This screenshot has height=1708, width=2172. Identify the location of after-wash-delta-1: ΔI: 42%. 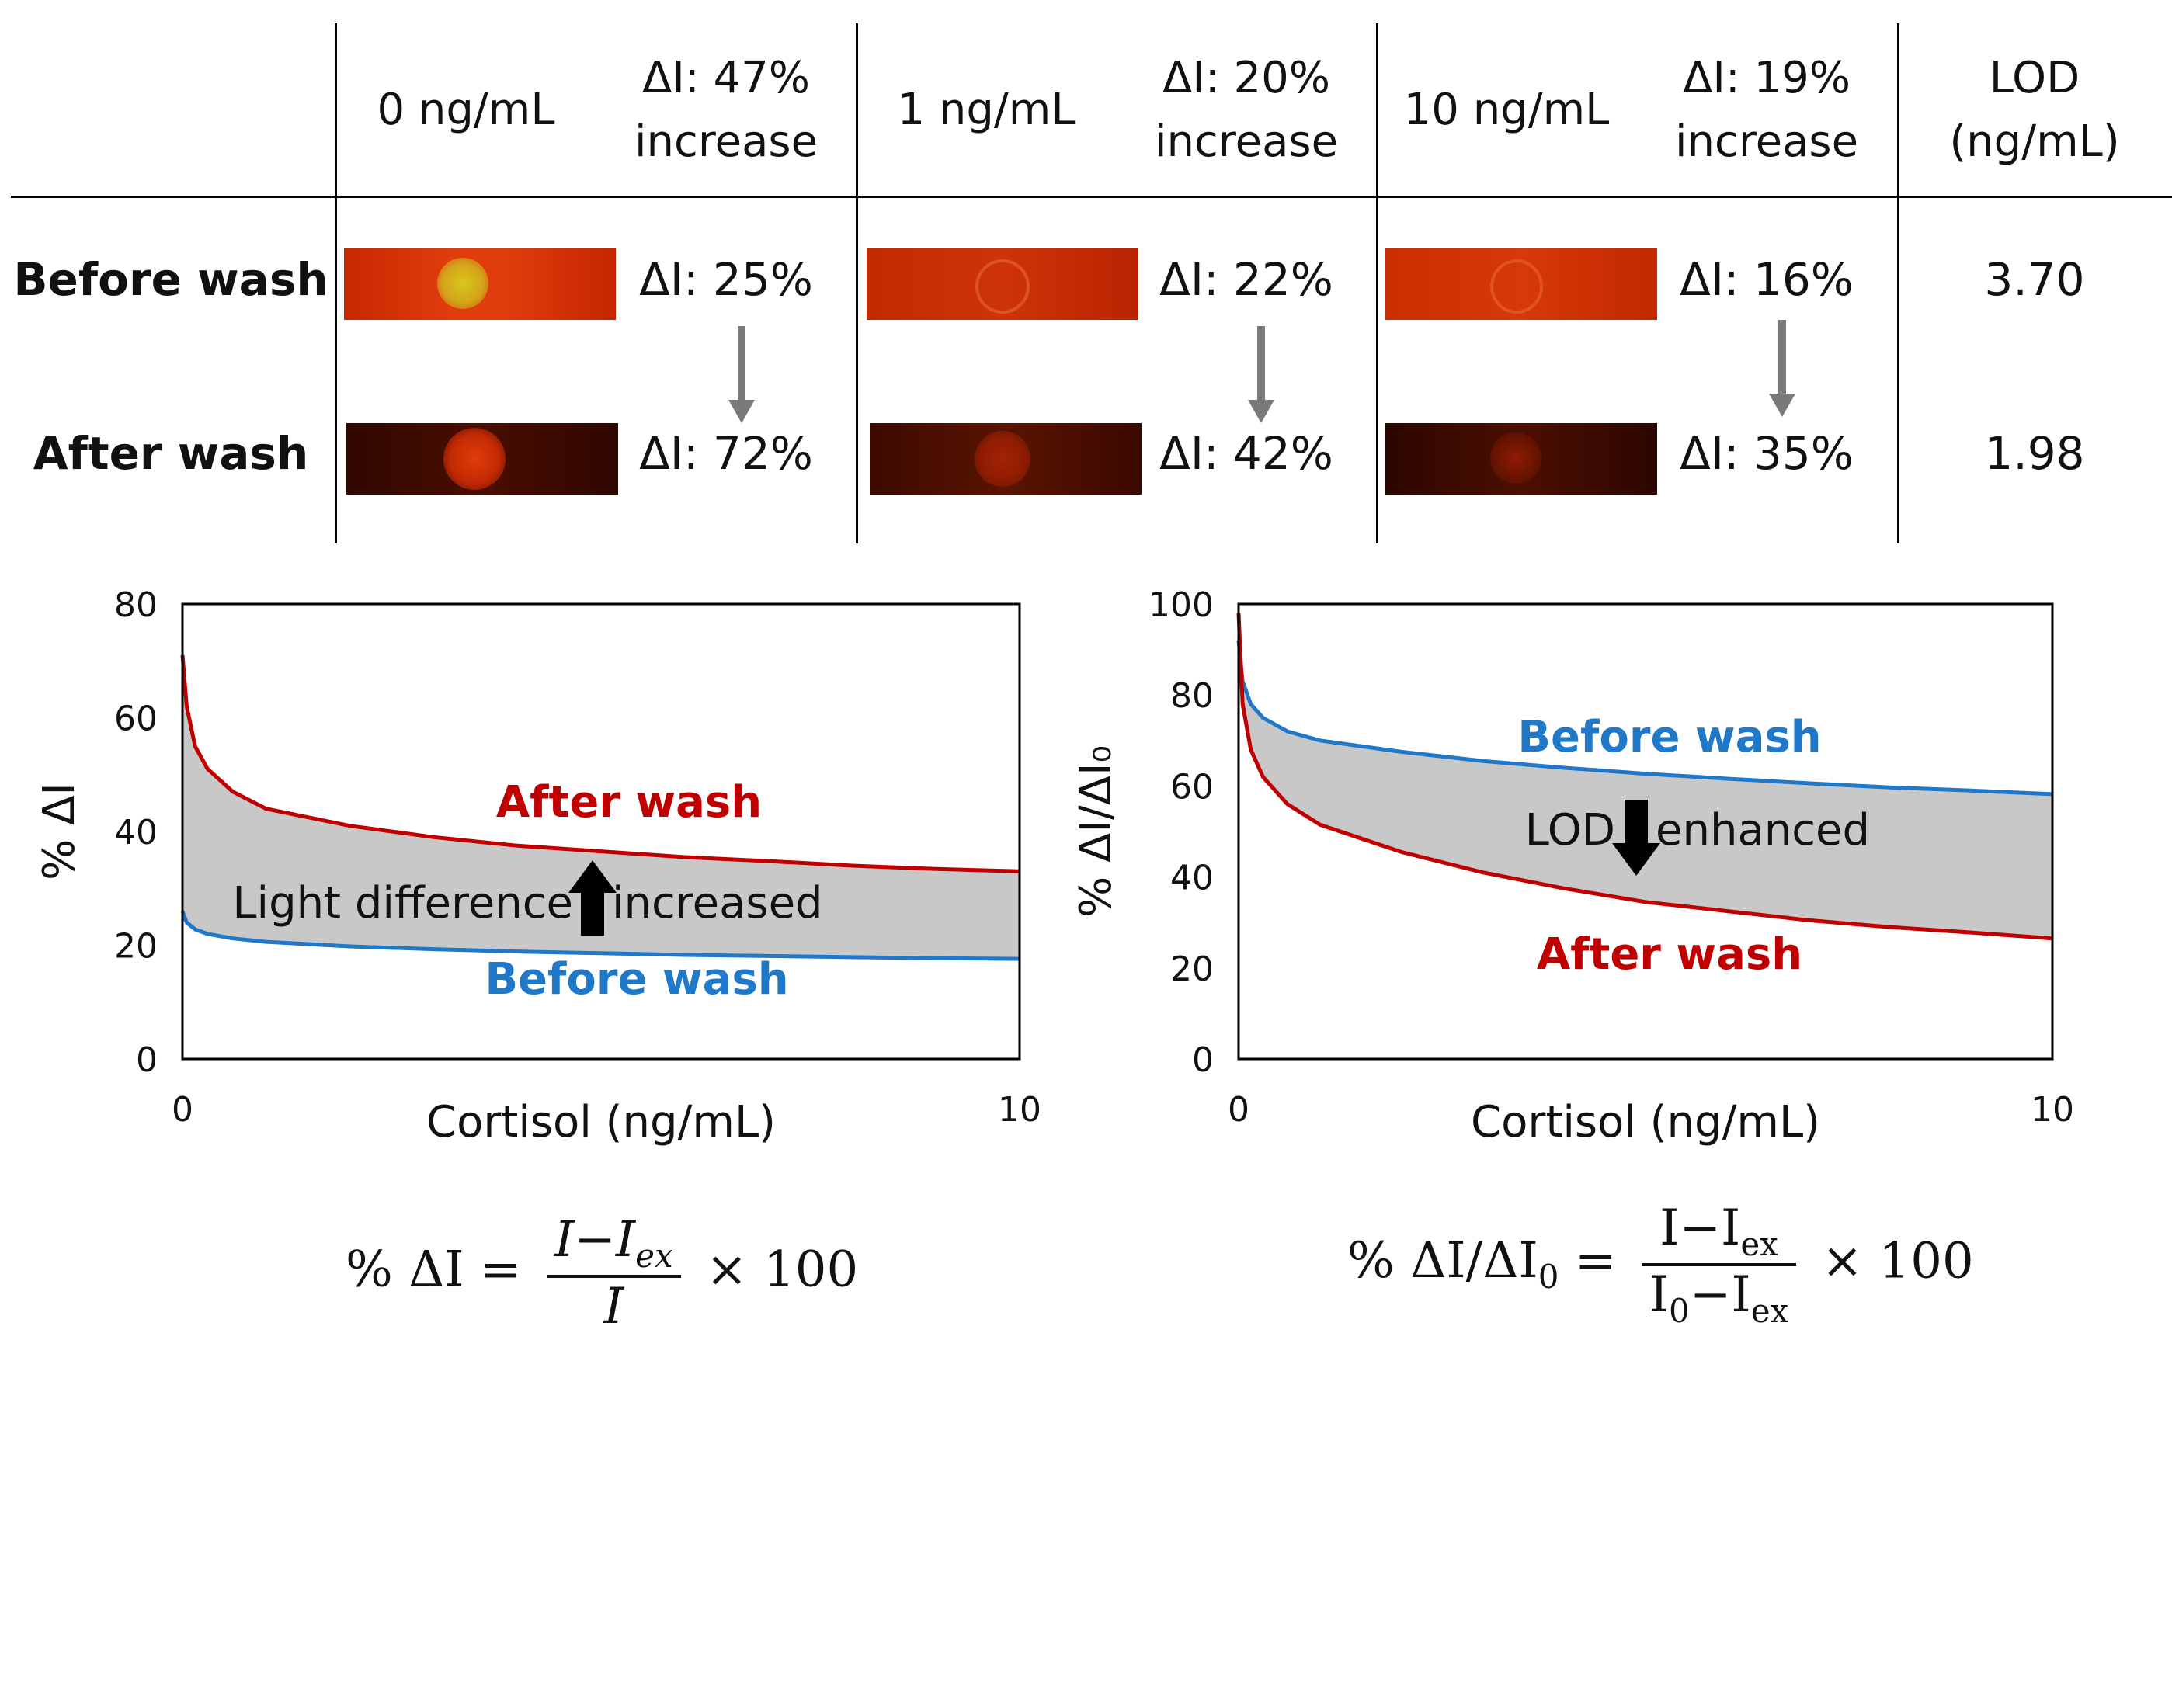
(1246, 454).